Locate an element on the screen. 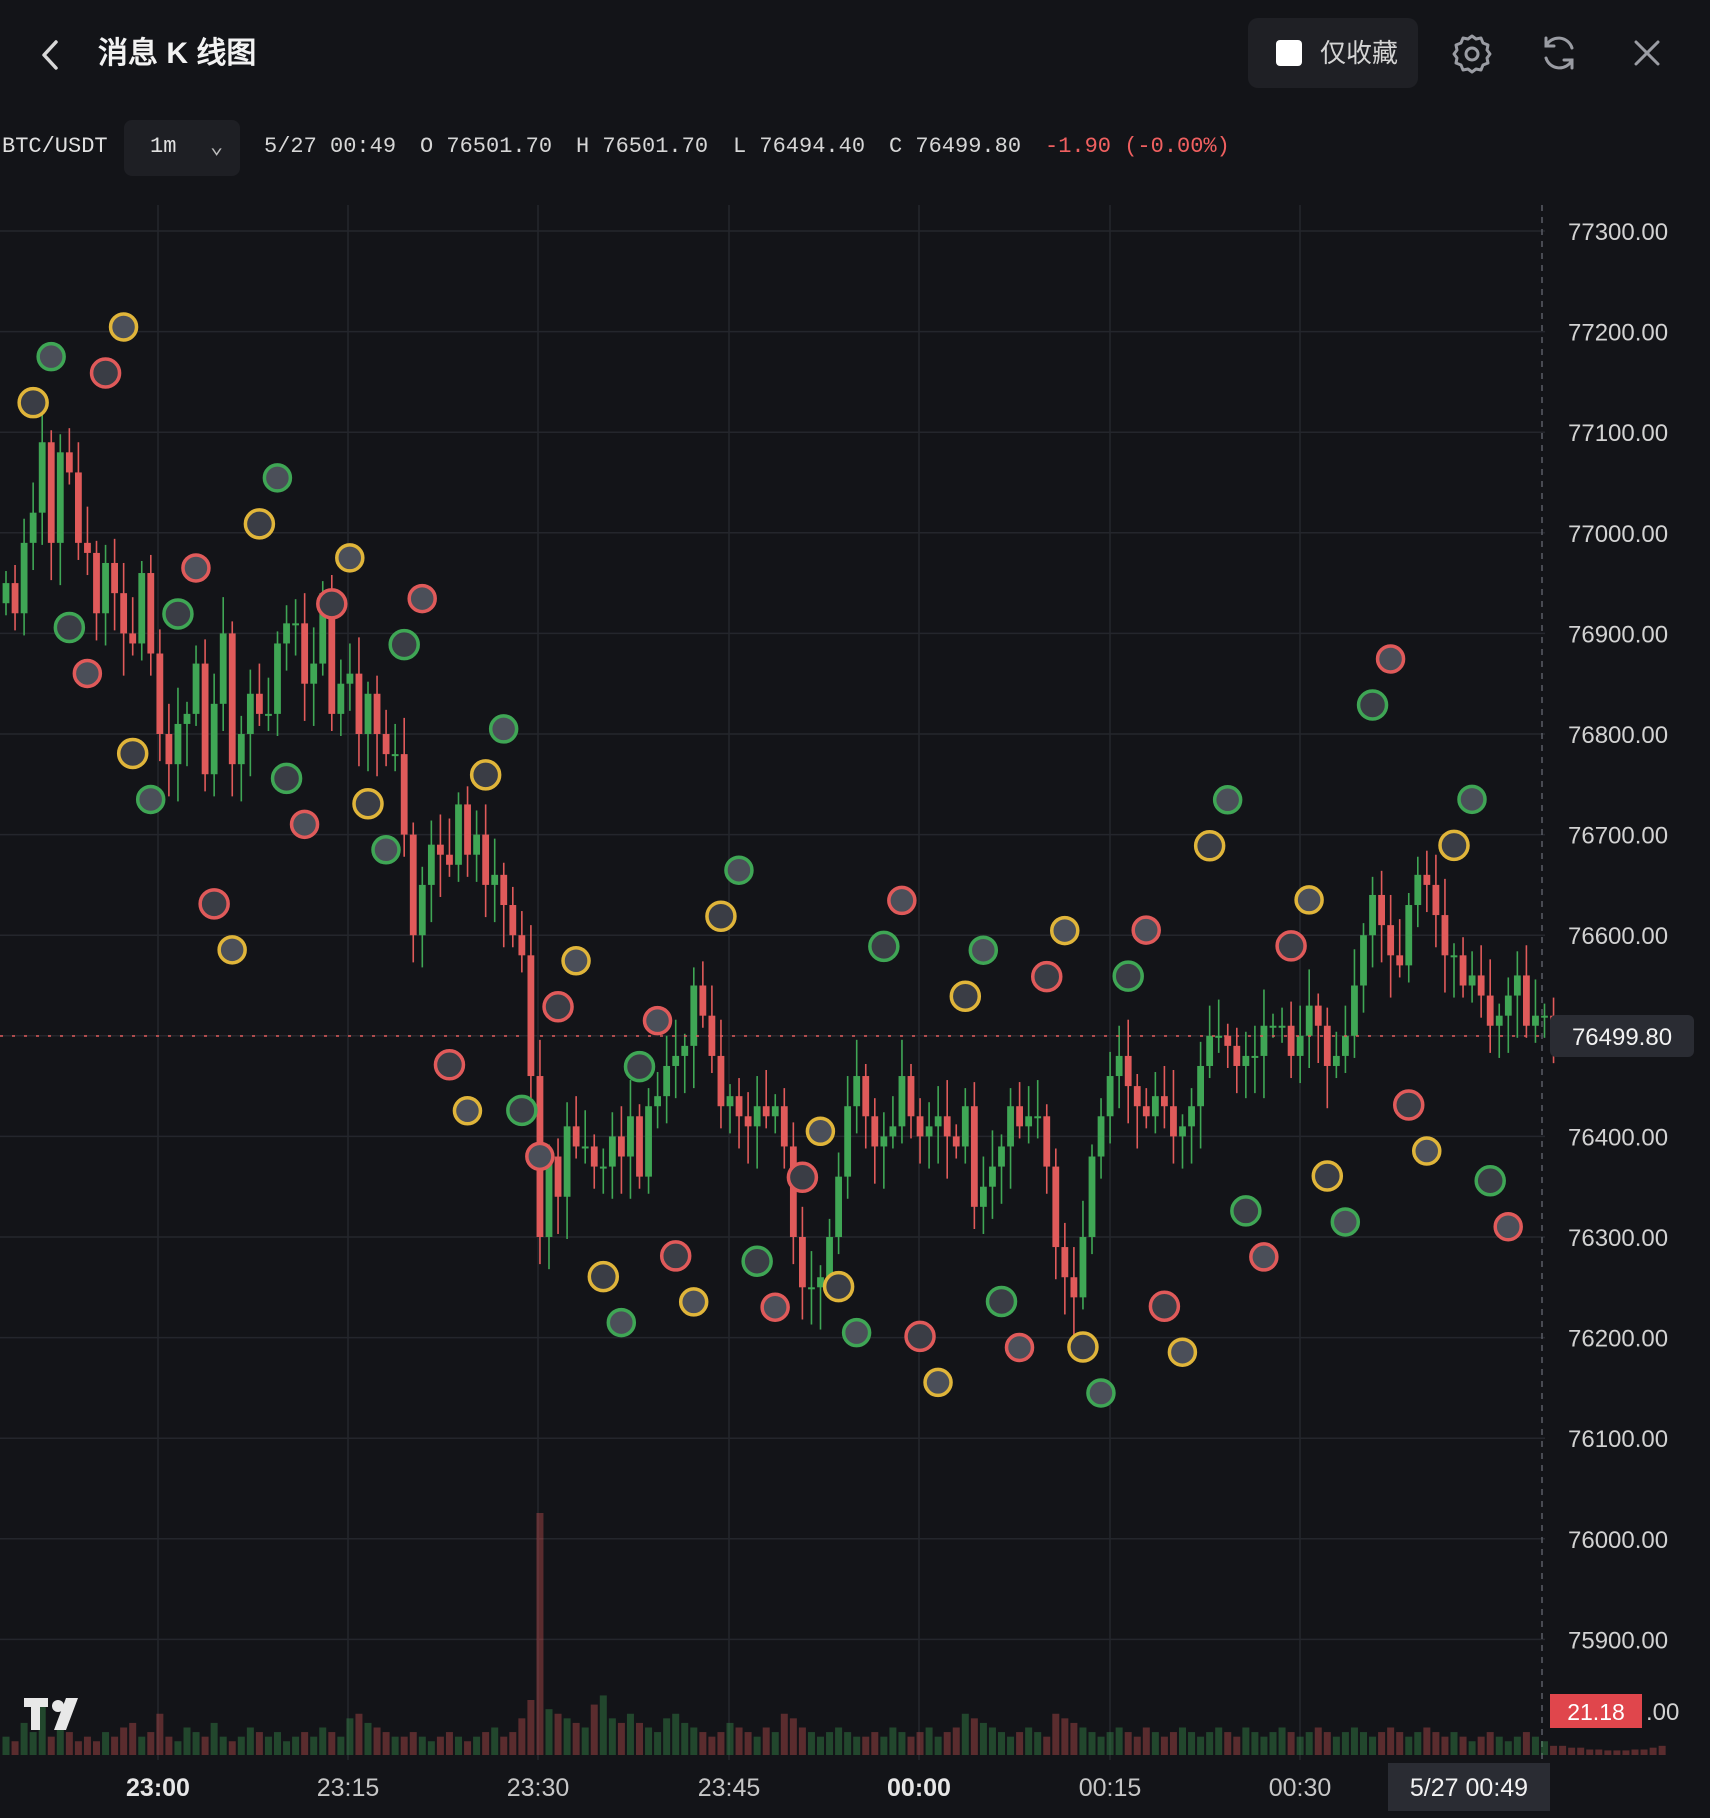 The height and width of the screenshot is (1818, 1710). gear-icon is located at coordinates (1472, 53).